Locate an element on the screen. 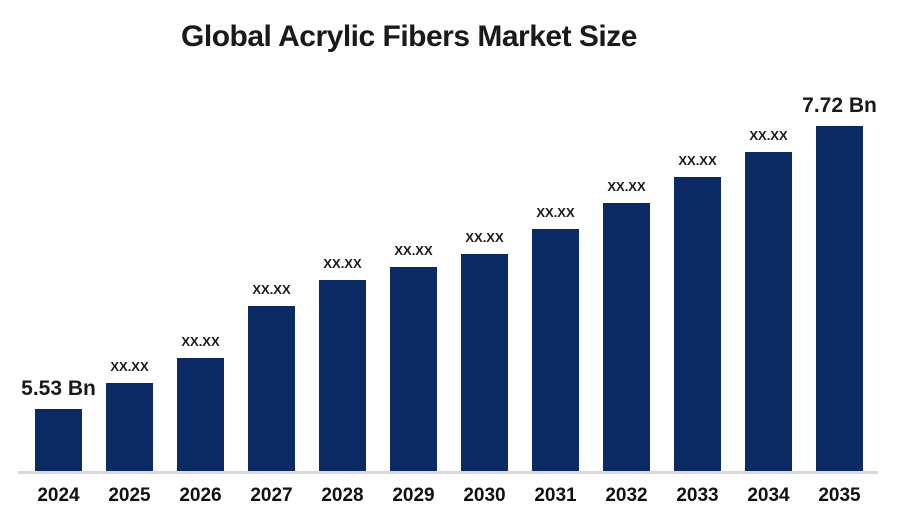  bar-group: XX.XX 2033 is located at coordinates (697, 329).